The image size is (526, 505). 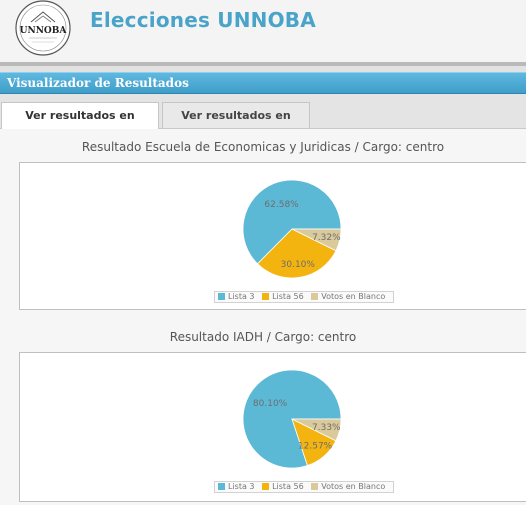 I want to click on pie-chart: 80.10% 12.57% 7.33%, so click(x=292, y=419).